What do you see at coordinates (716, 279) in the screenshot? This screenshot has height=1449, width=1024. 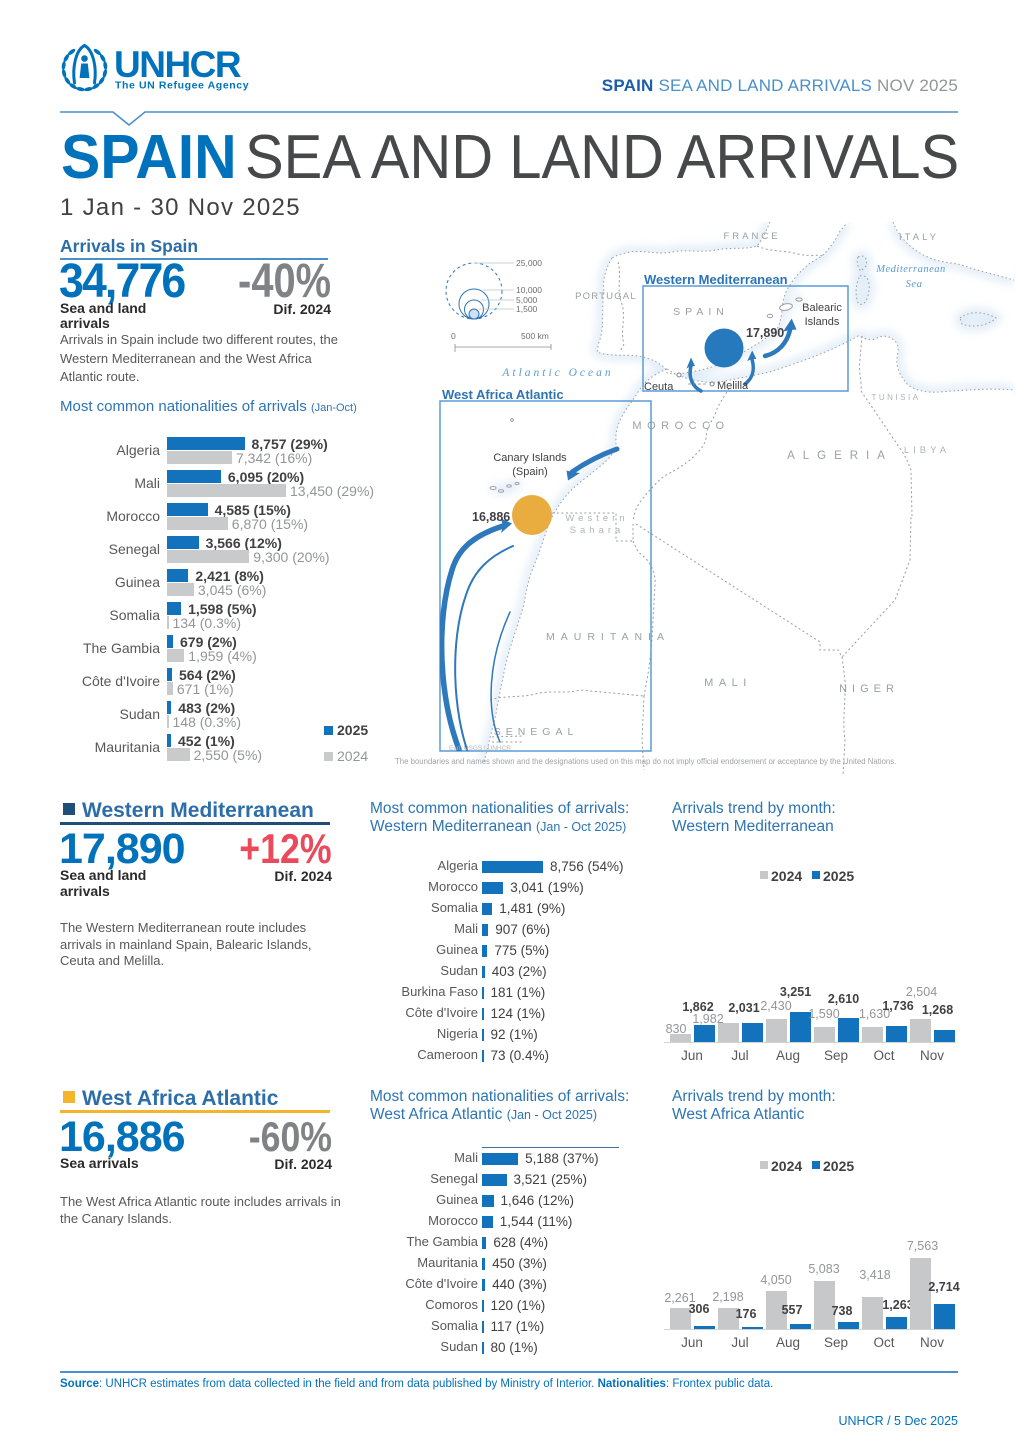 I see `svg-text: Western Mediterranean` at bounding box center [716, 279].